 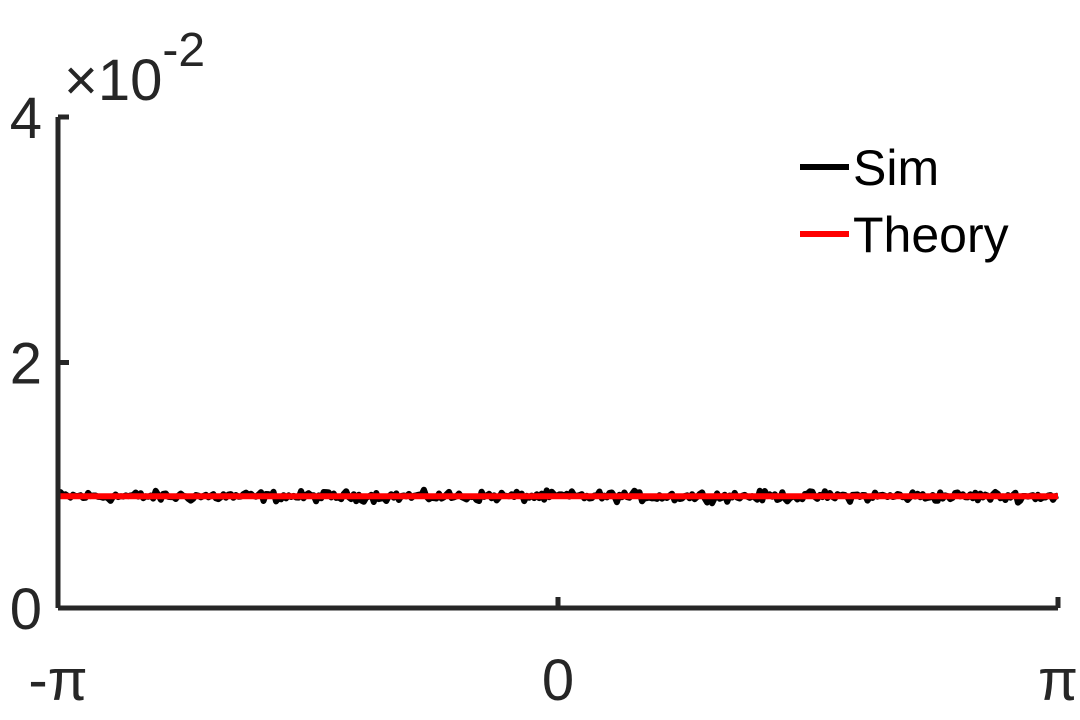 What do you see at coordinates (931, 235) in the screenshot?
I see `legend-label-theory: Theory` at bounding box center [931, 235].